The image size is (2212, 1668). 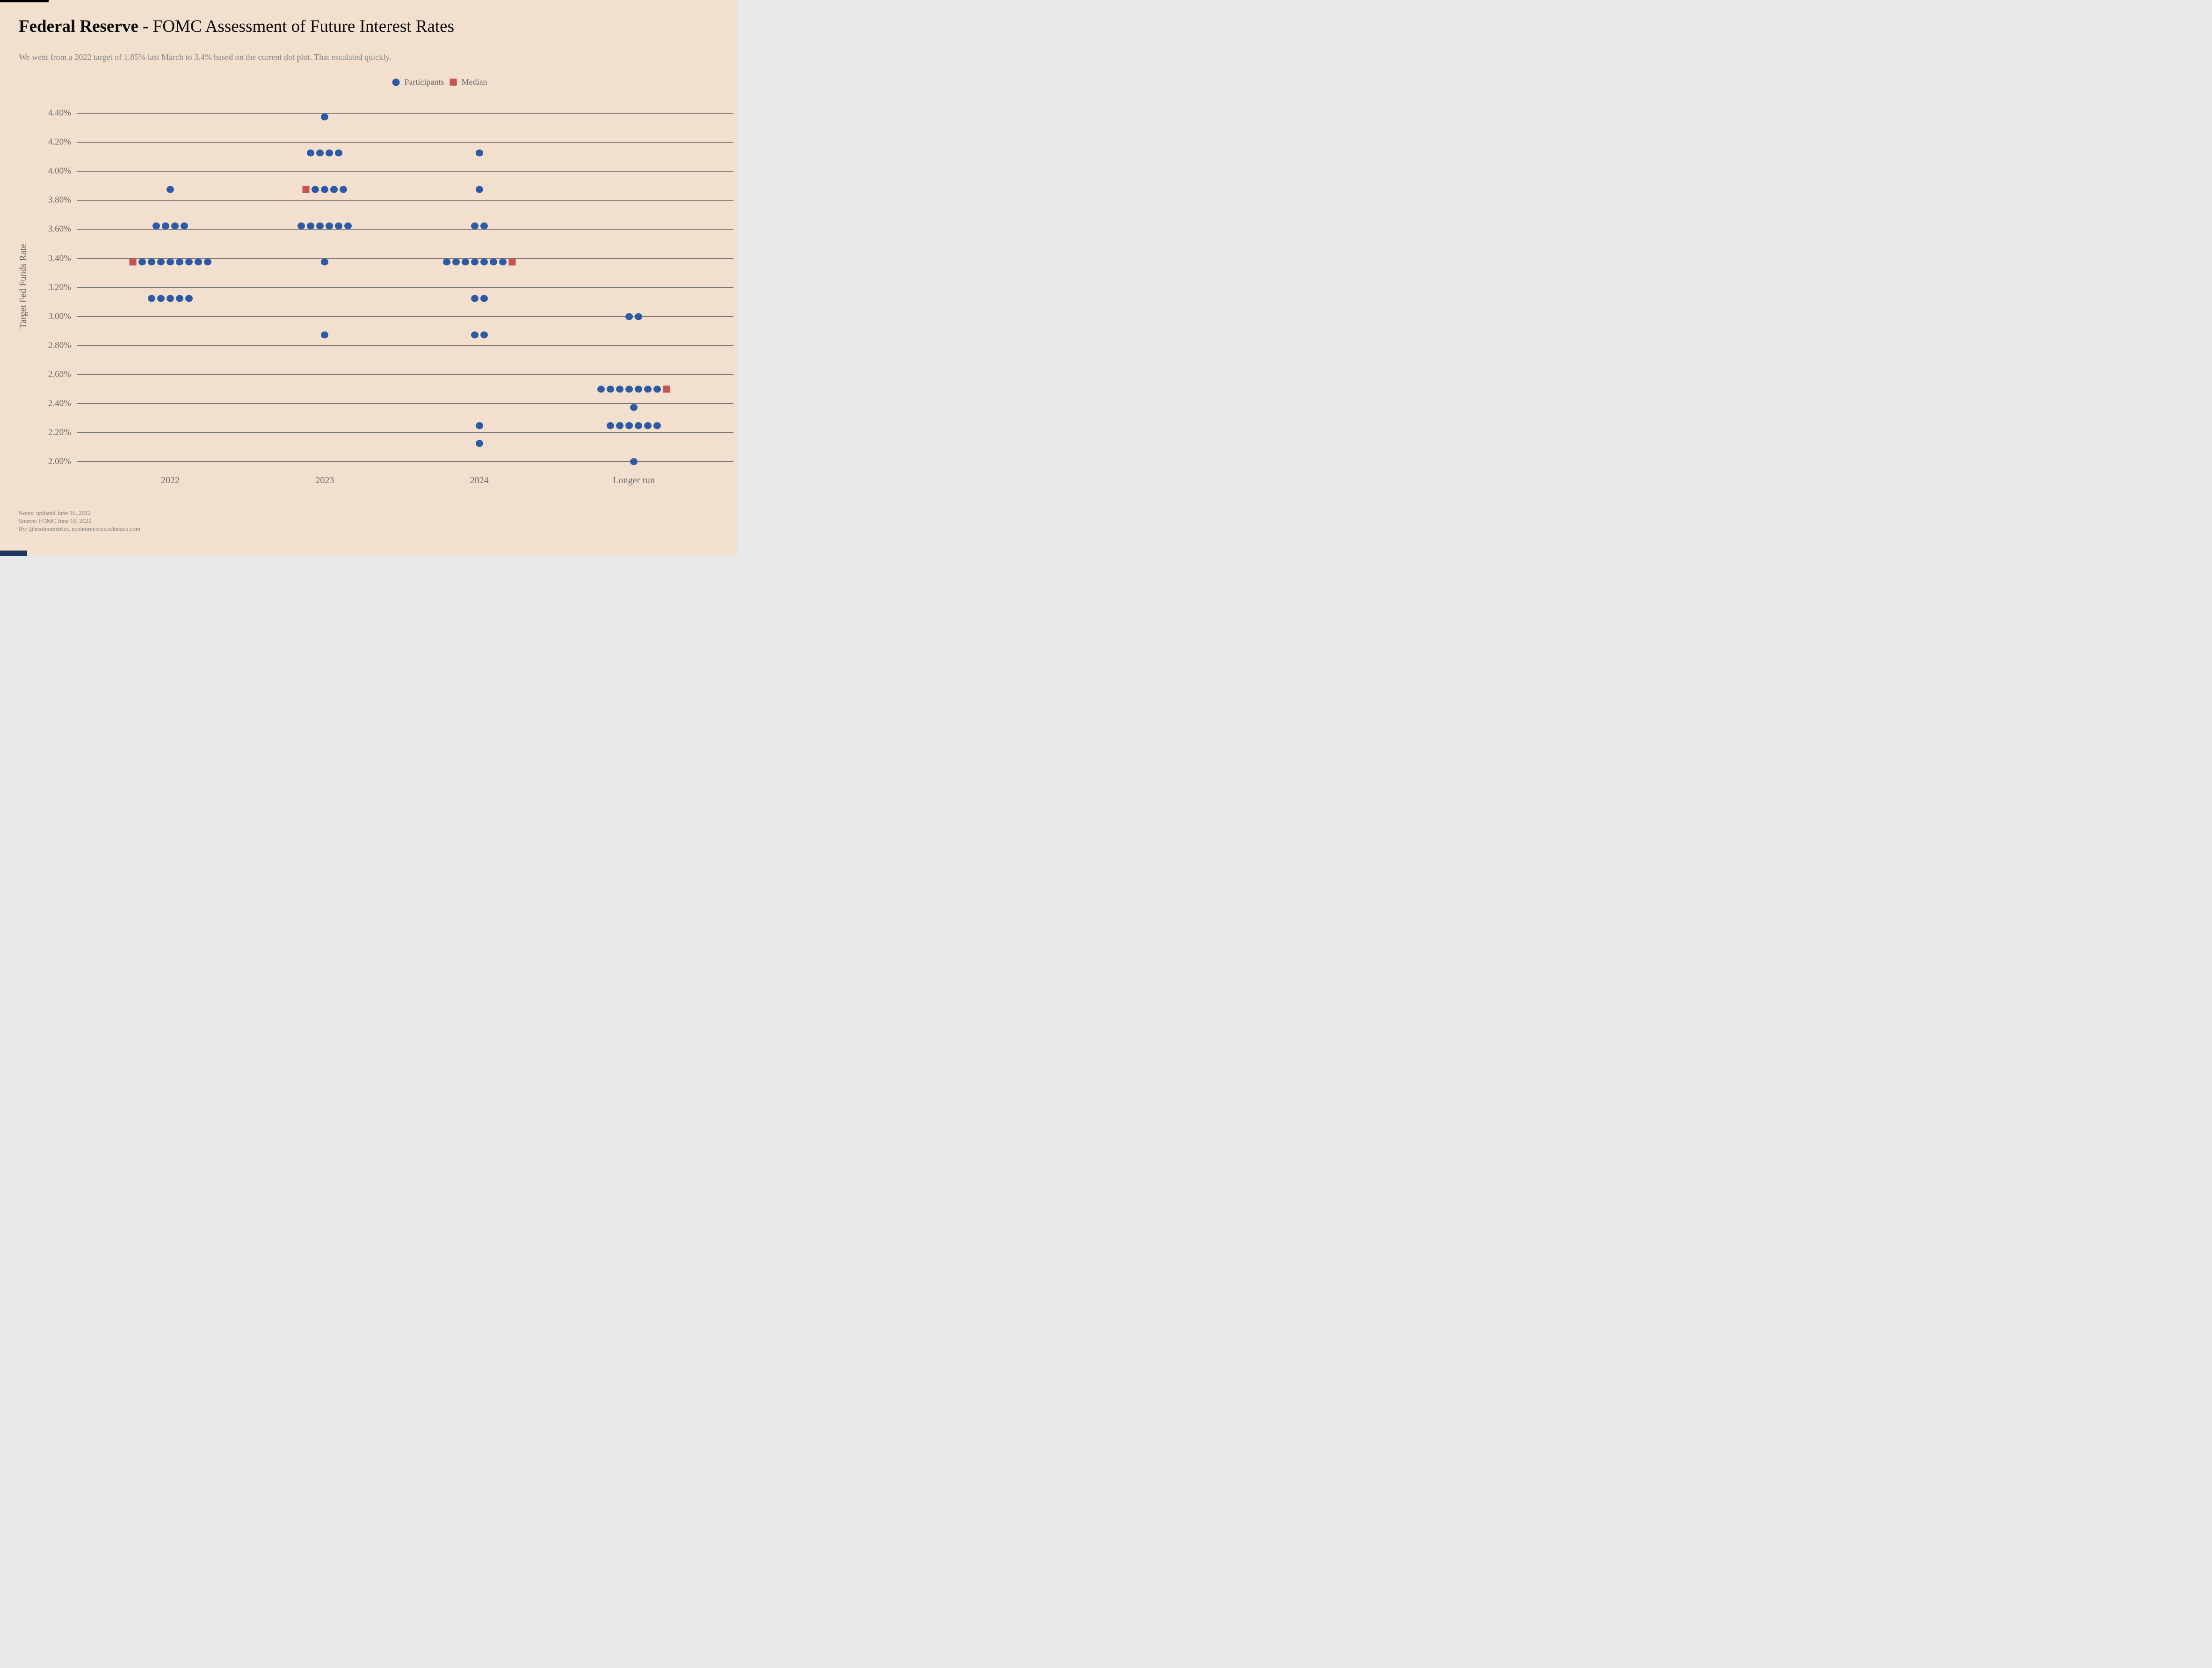 What do you see at coordinates (60, 403) in the screenshot?
I see `y-tick-label: 2.40%` at bounding box center [60, 403].